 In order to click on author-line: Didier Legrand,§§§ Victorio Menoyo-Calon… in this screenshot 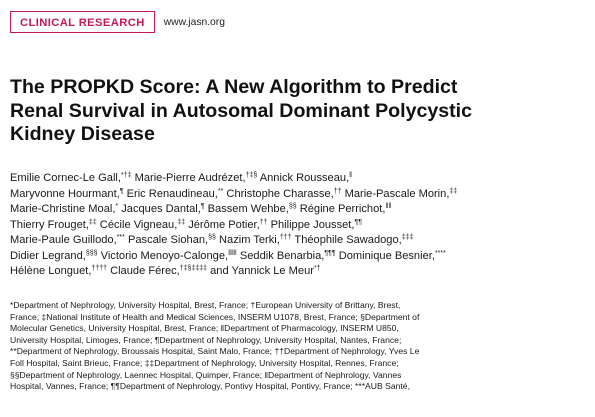, I will do `click(228, 255)`.